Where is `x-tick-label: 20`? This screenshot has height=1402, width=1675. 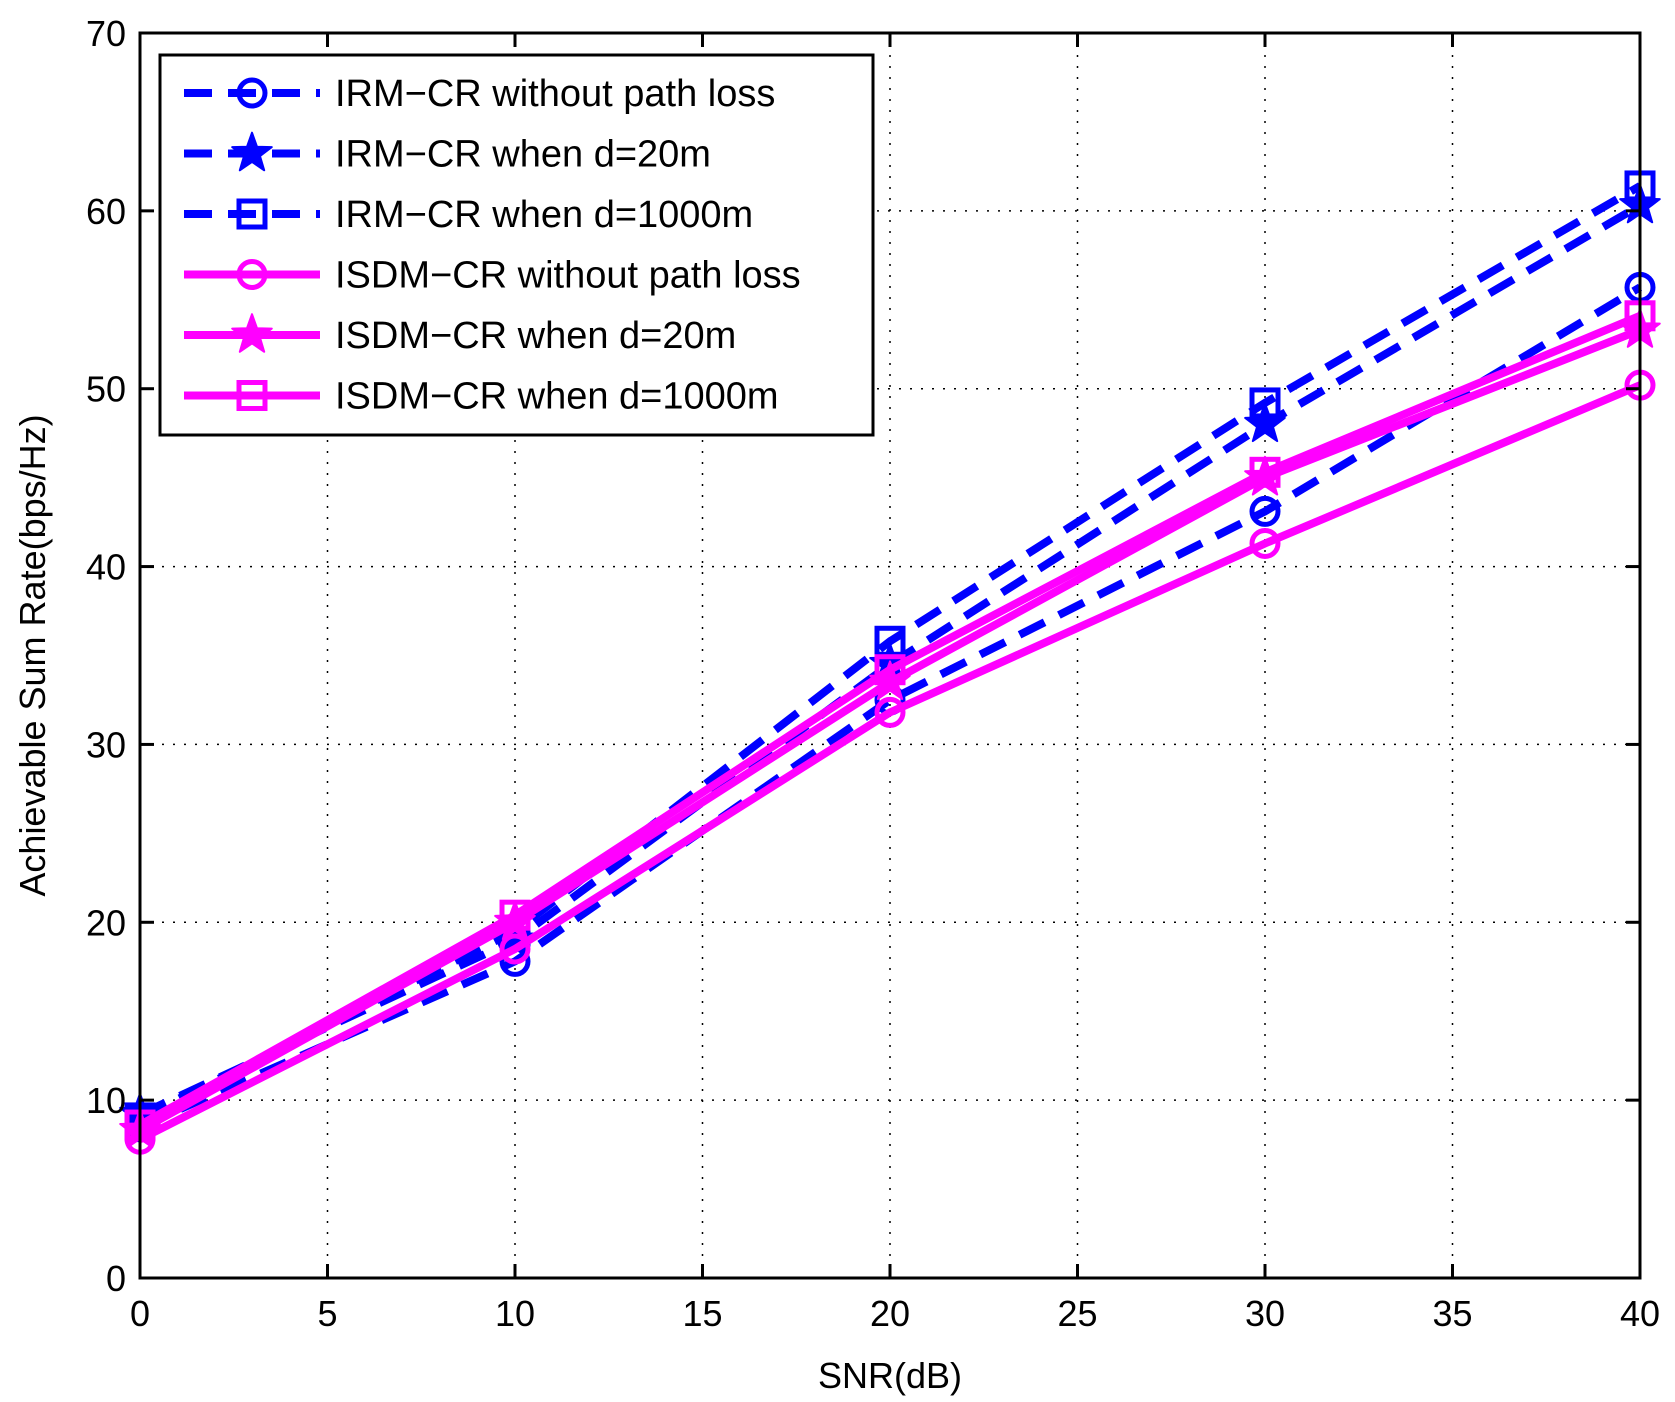
x-tick-label: 20 is located at coordinates (890, 1313).